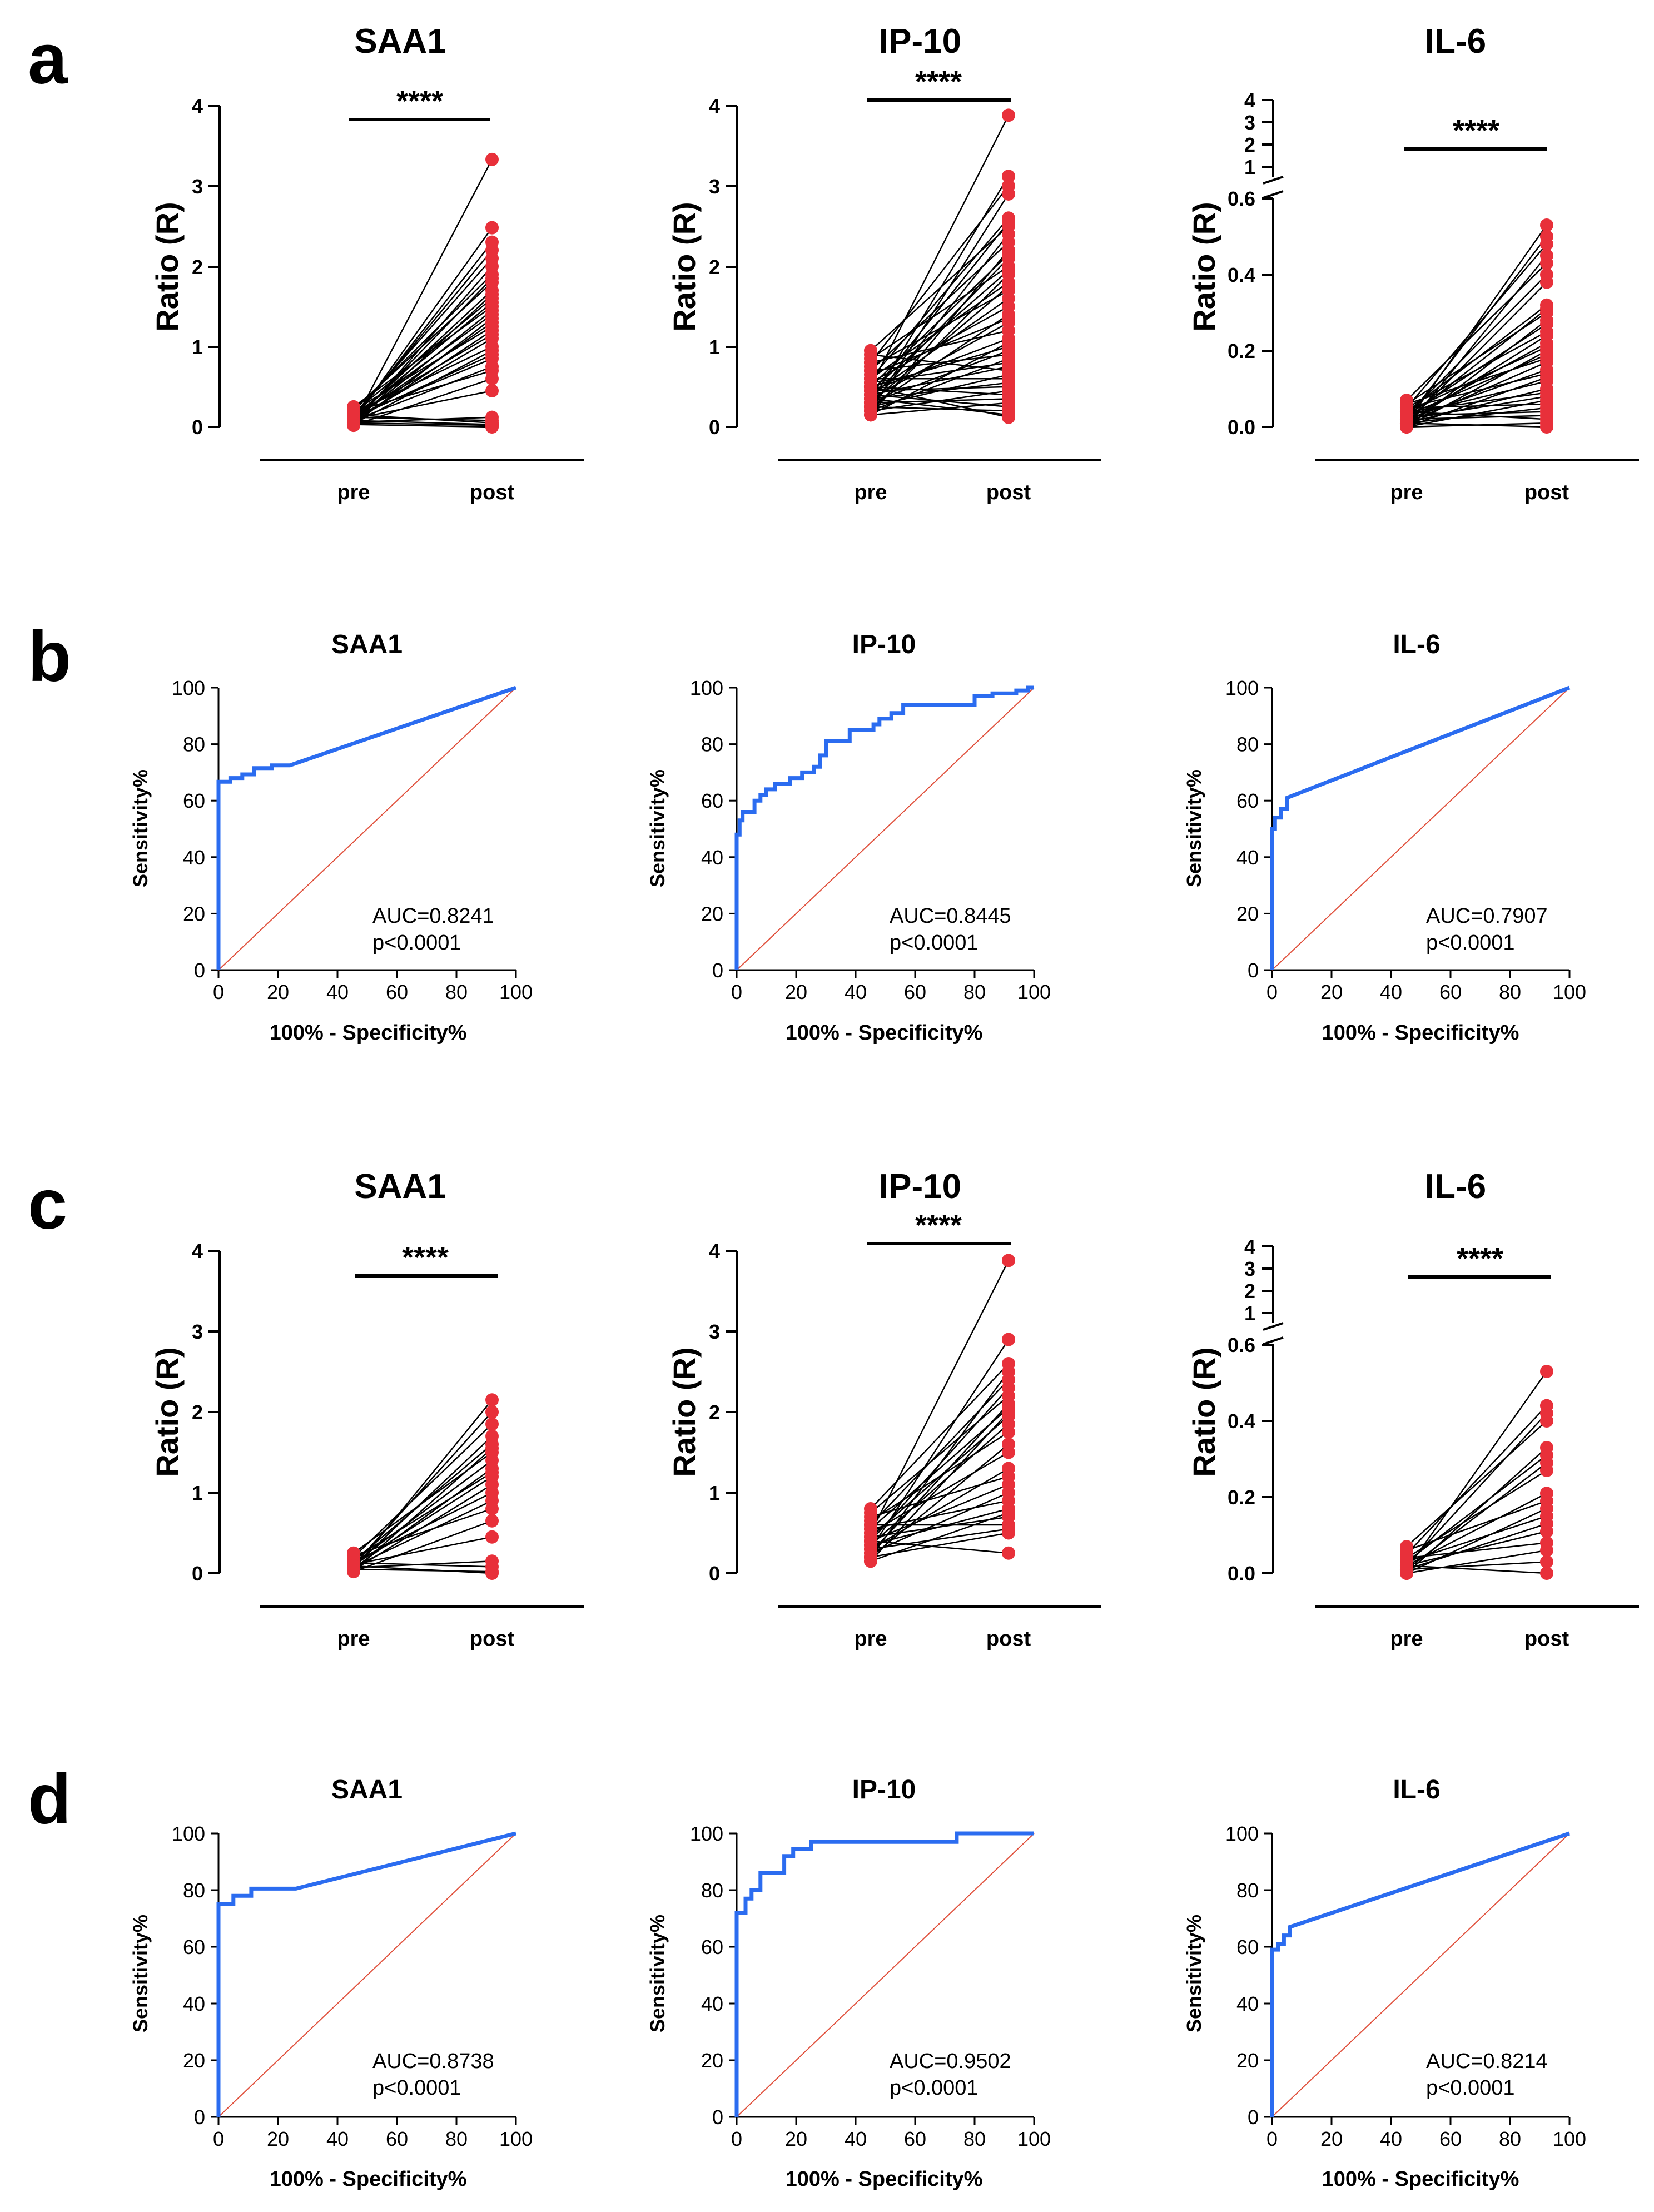 The width and height of the screenshot is (1654, 2212). I want to click on y-tick-label: 0, so click(199, 970).